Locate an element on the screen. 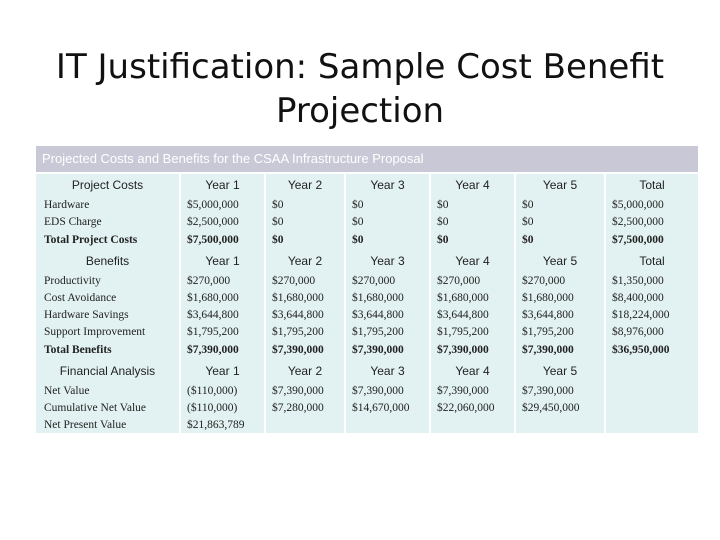  table-cell: Net Present Value is located at coordinates (85, 424).